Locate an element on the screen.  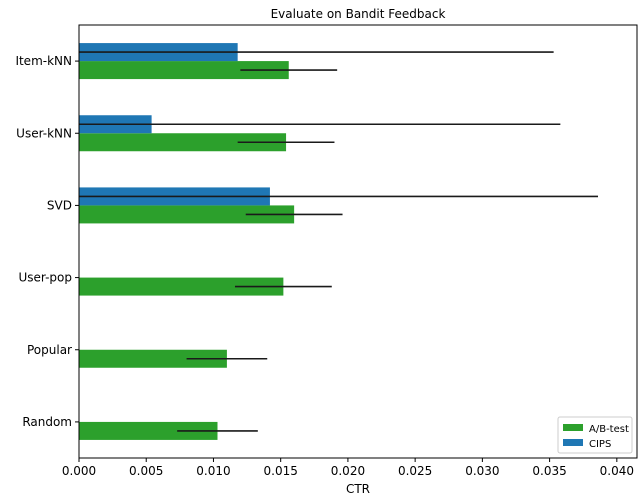
y-tick-label: Item-kNN is located at coordinates (43, 61).